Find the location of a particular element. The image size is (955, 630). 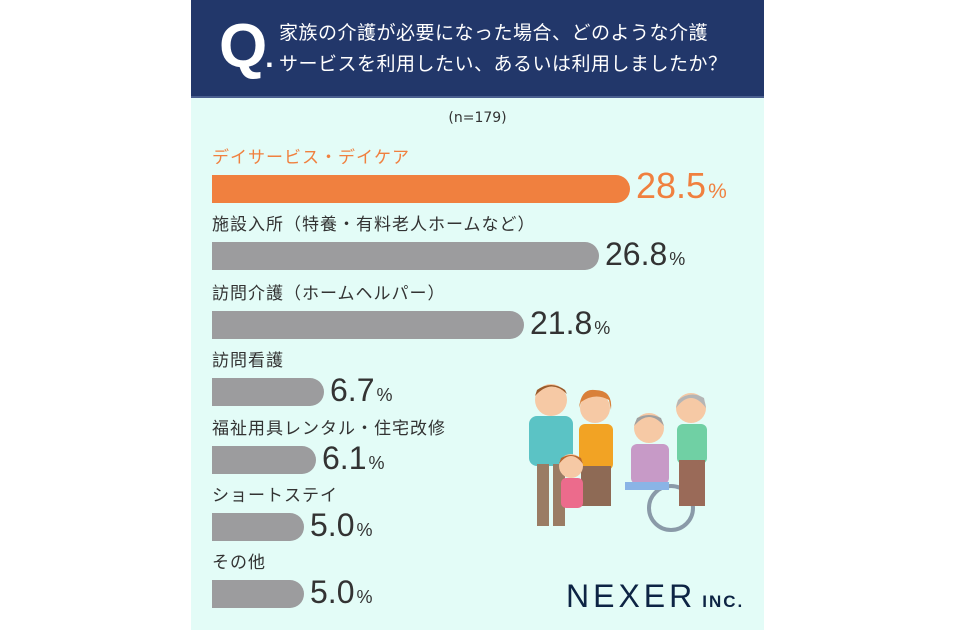

q-letter: Q is located at coordinates (243, 46).